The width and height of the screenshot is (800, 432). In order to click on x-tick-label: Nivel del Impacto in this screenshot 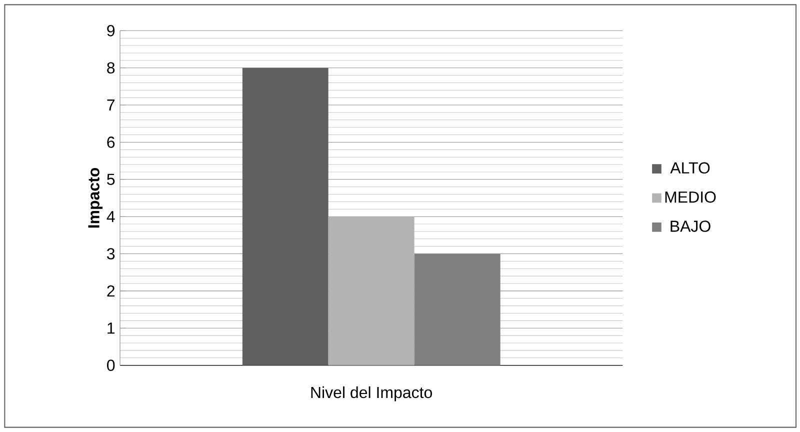, I will do `click(371, 394)`.